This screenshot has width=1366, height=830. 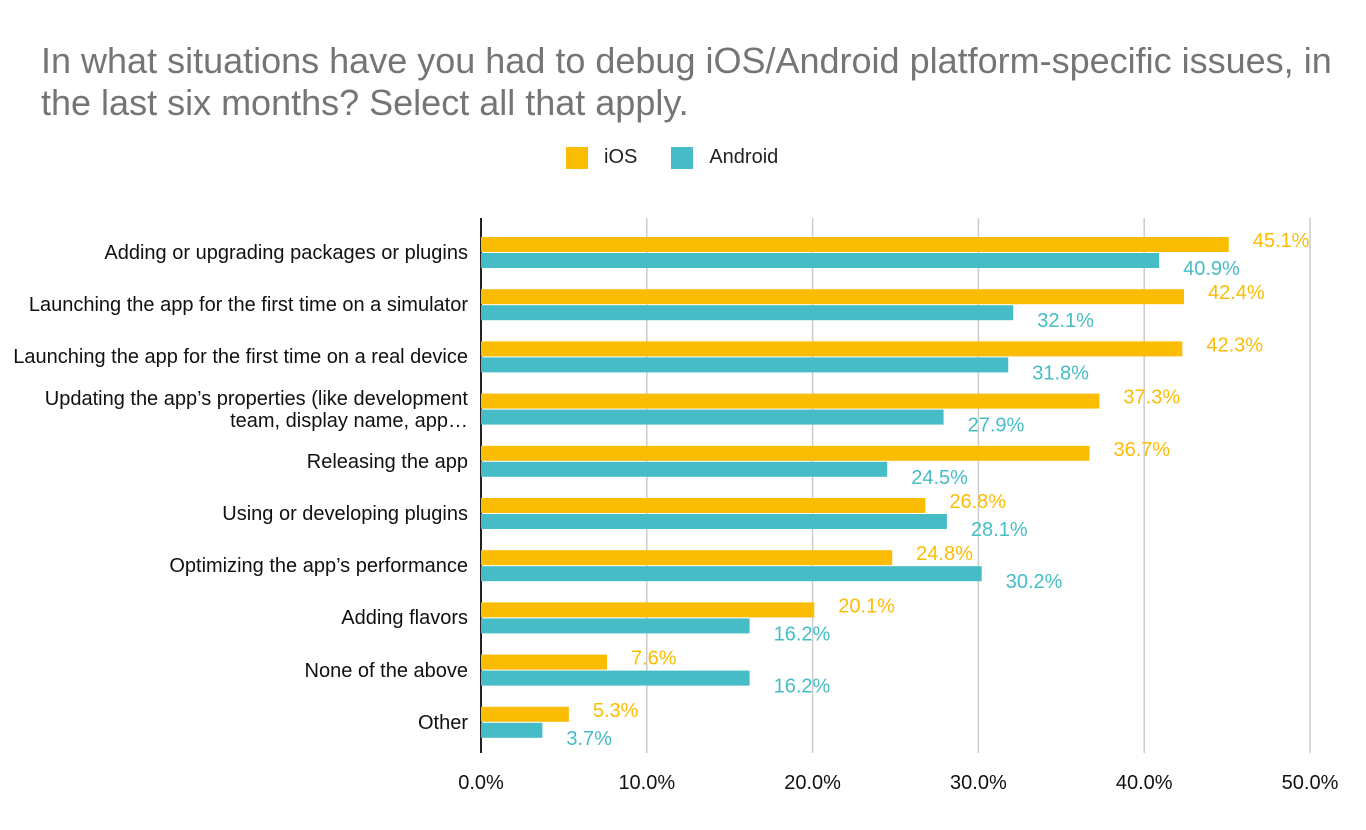 I want to click on legend-item-ios: iOS, so click(x=601, y=157).